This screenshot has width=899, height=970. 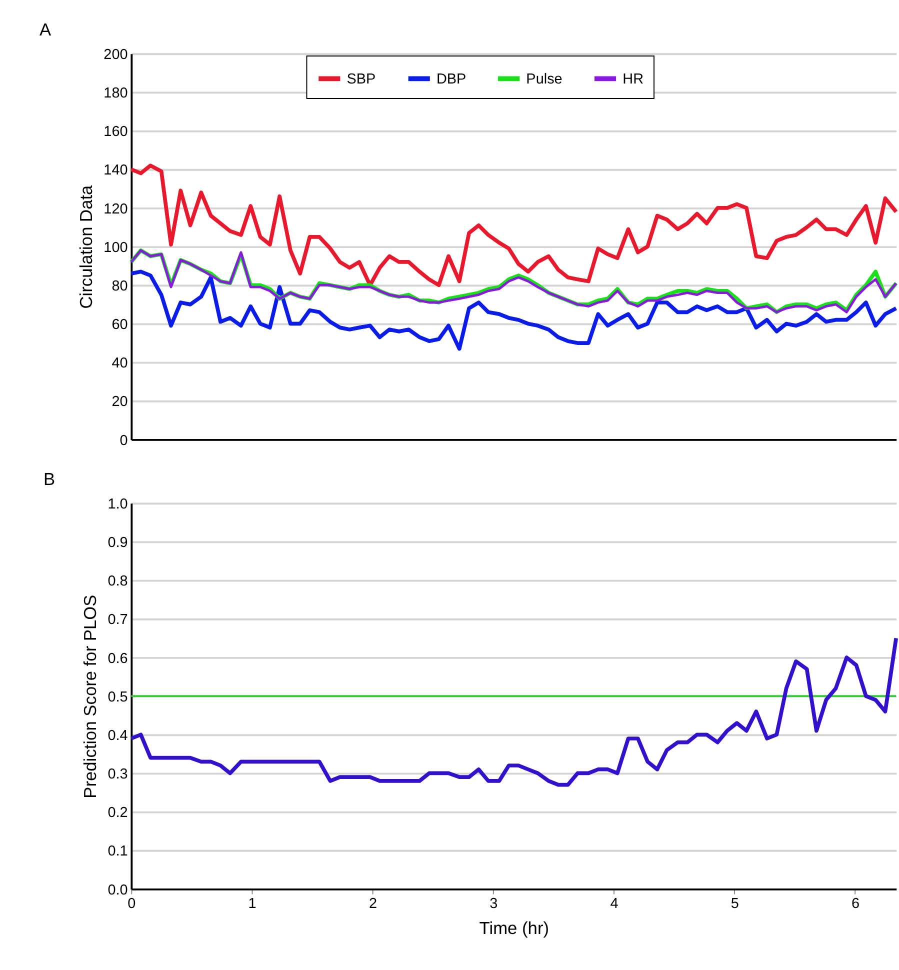 I want to click on y-tick-label: 0.1, so click(x=118, y=852).